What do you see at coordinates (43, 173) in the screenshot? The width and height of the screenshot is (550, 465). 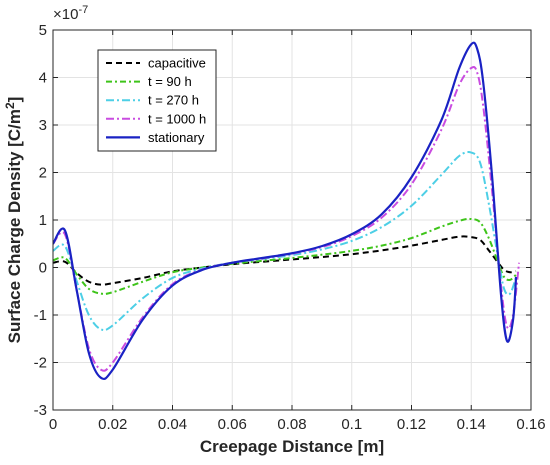 I see `y-tick-label: 2` at bounding box center [43, 173].